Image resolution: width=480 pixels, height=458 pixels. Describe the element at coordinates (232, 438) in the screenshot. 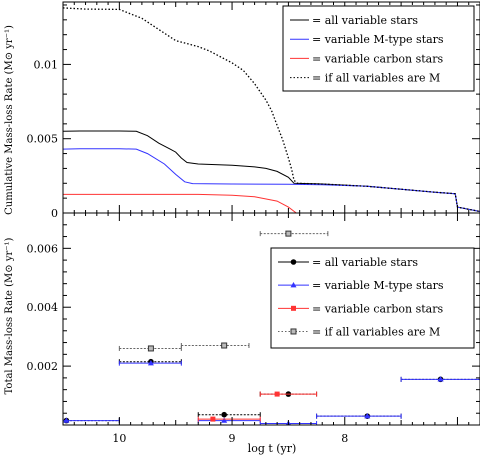

I see `x-tick-label: 9` at that location.